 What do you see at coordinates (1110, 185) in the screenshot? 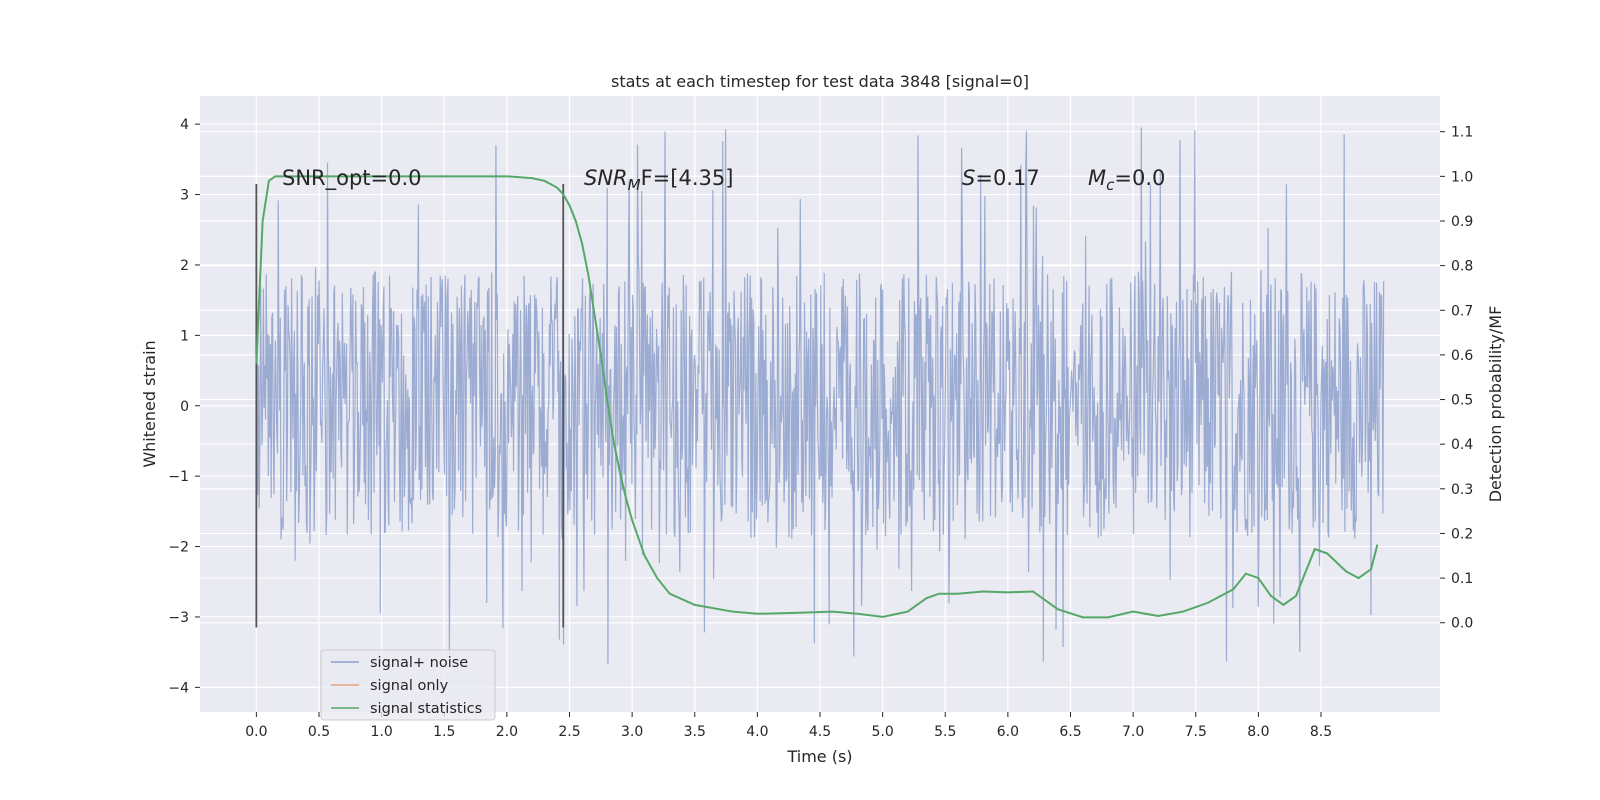
I see `annotation-mc-sub: c` at bounding box center [1110, 185].